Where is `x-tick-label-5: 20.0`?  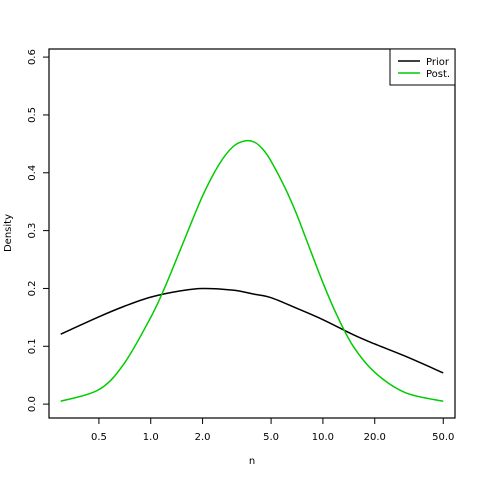
x-tick-label-5: 20.0 is located at coordinates (375, 437).